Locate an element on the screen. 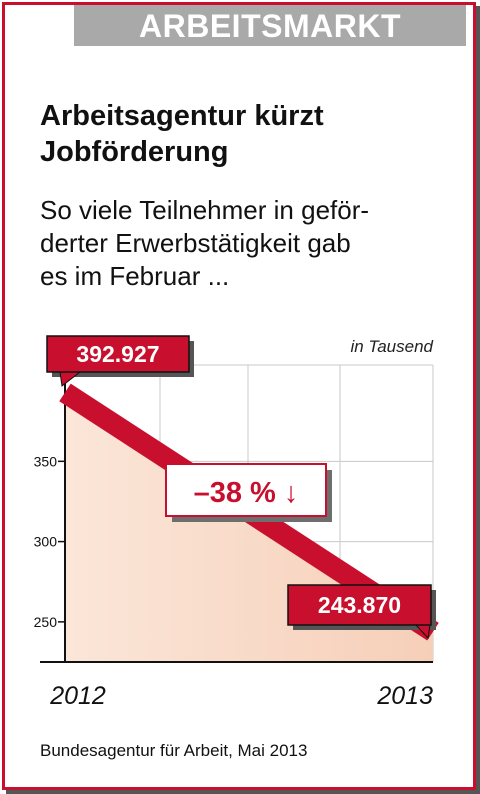 This screenshot has width=480, height=794. change-badge: –38 % ↓ is located at coordinates (248, 492).